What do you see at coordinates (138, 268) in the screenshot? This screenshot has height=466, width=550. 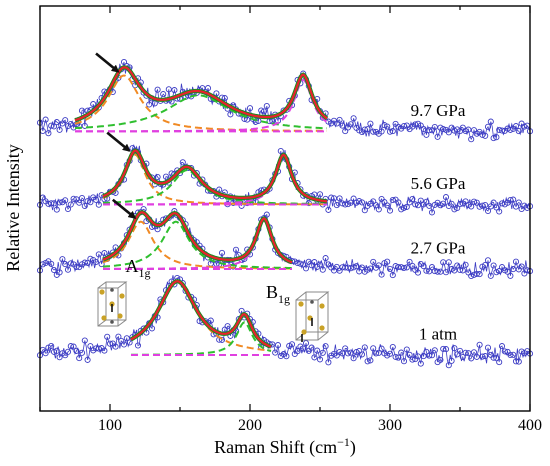 I see `mode-label-a1g: A1g` at bounding box center [138, 268].